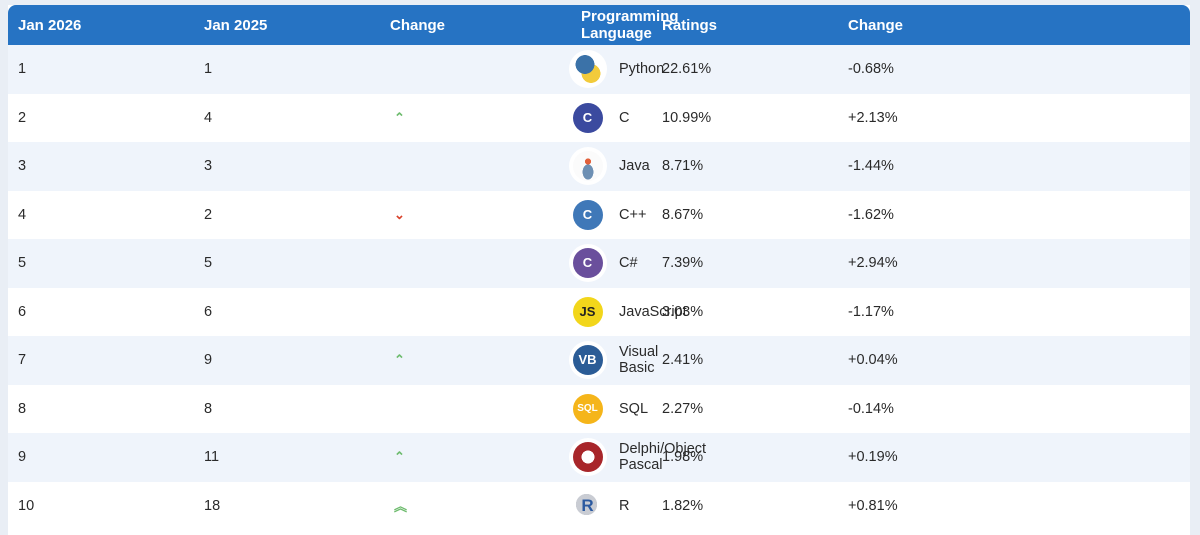 Image resolution: width=1200 pixels, height=535 pixels. I want to click on language-name: R, so click(624, 505).